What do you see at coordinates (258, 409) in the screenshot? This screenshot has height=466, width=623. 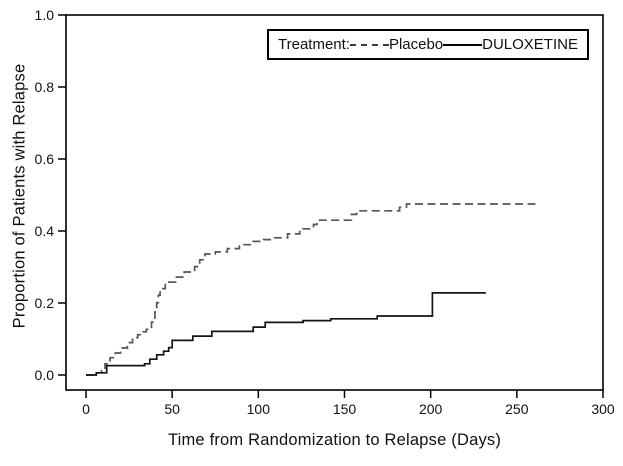 I see `x-tick-label: 100` at bounding box center [258, 409].